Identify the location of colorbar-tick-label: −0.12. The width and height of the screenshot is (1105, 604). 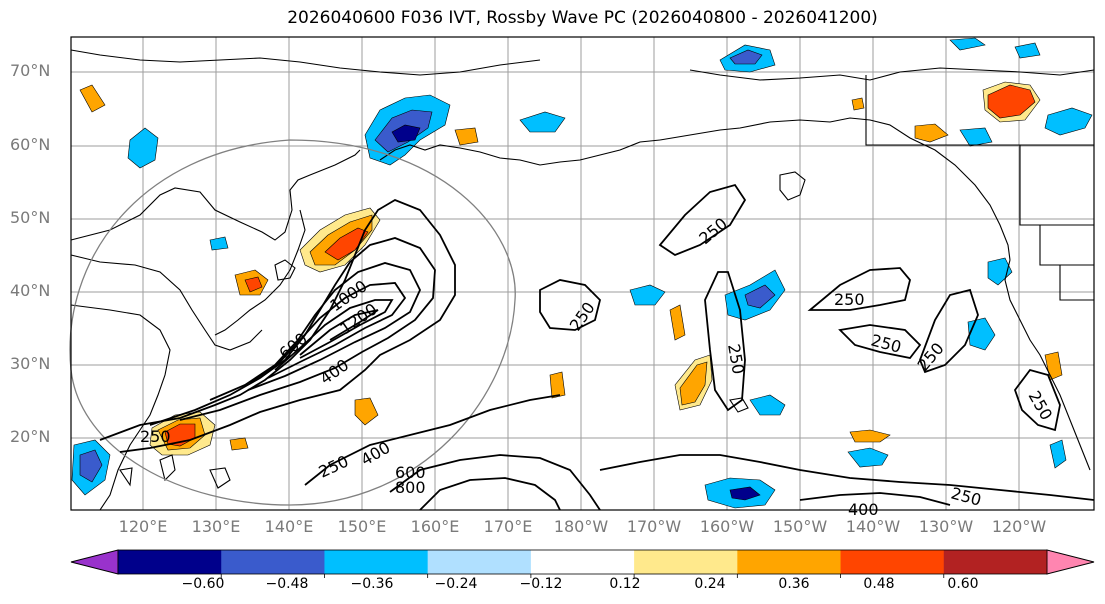
(541, 584).